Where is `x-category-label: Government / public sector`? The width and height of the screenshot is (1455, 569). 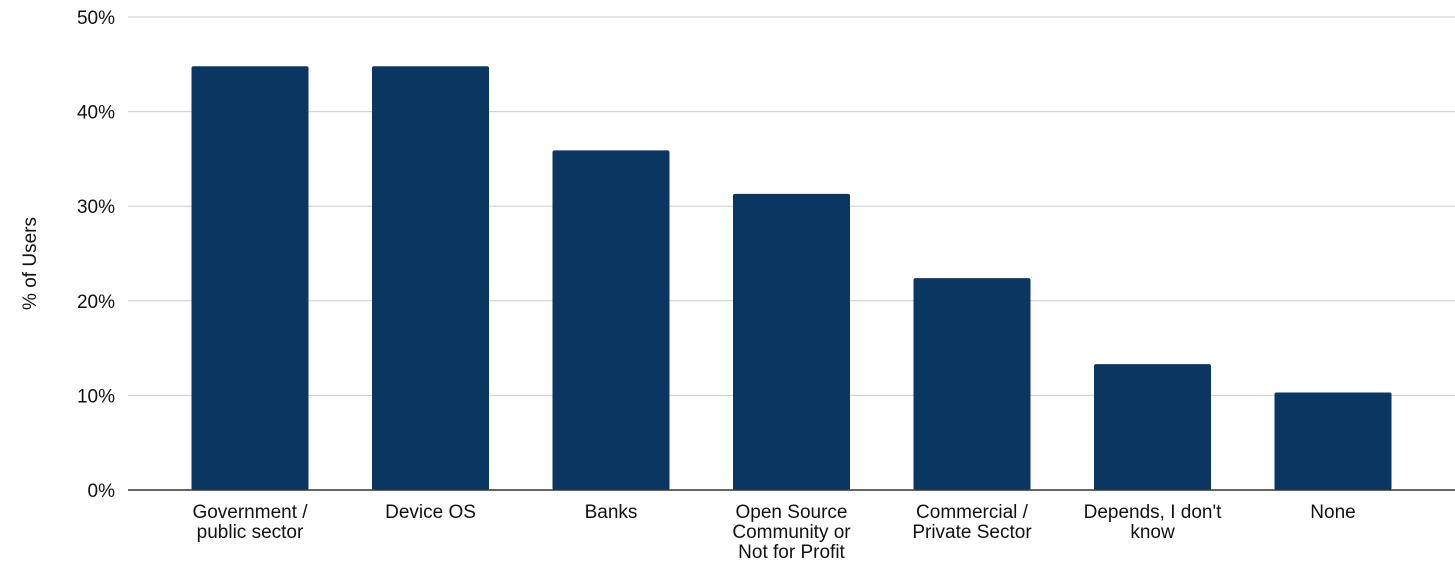
x-category-label: Government / public sector is located at coordinates (250, 522).